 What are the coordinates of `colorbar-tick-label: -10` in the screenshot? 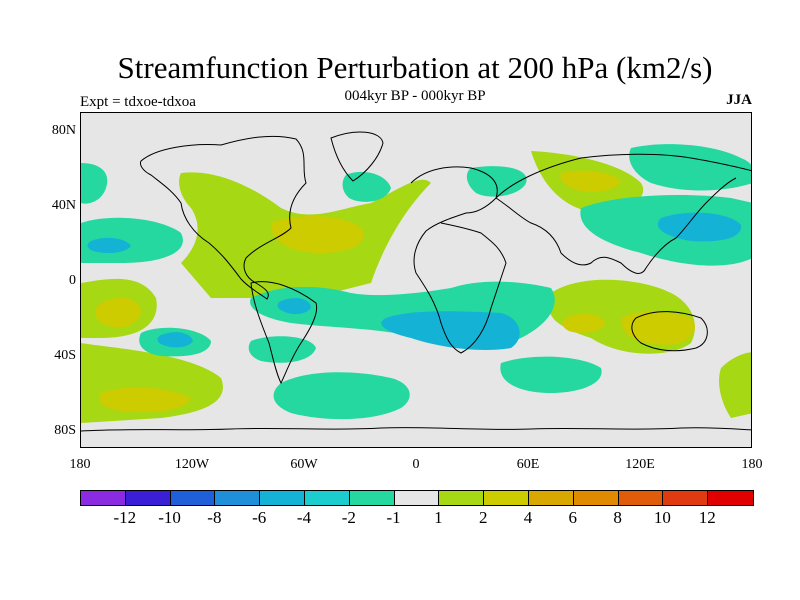 It's located at (169, 517).